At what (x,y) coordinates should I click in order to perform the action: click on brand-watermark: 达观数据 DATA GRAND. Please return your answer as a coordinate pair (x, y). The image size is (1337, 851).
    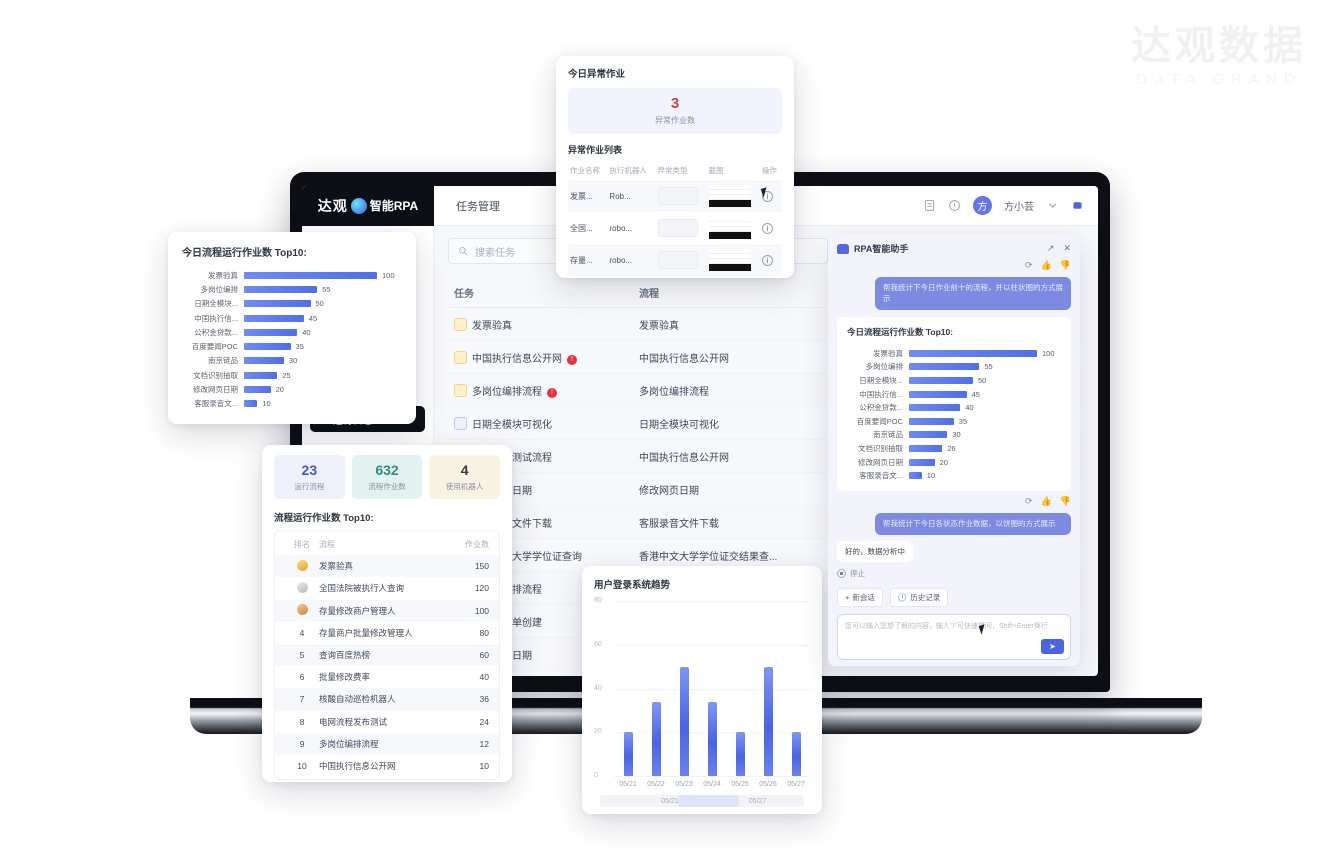
    Looking at the image, I should click on (1219, 57).